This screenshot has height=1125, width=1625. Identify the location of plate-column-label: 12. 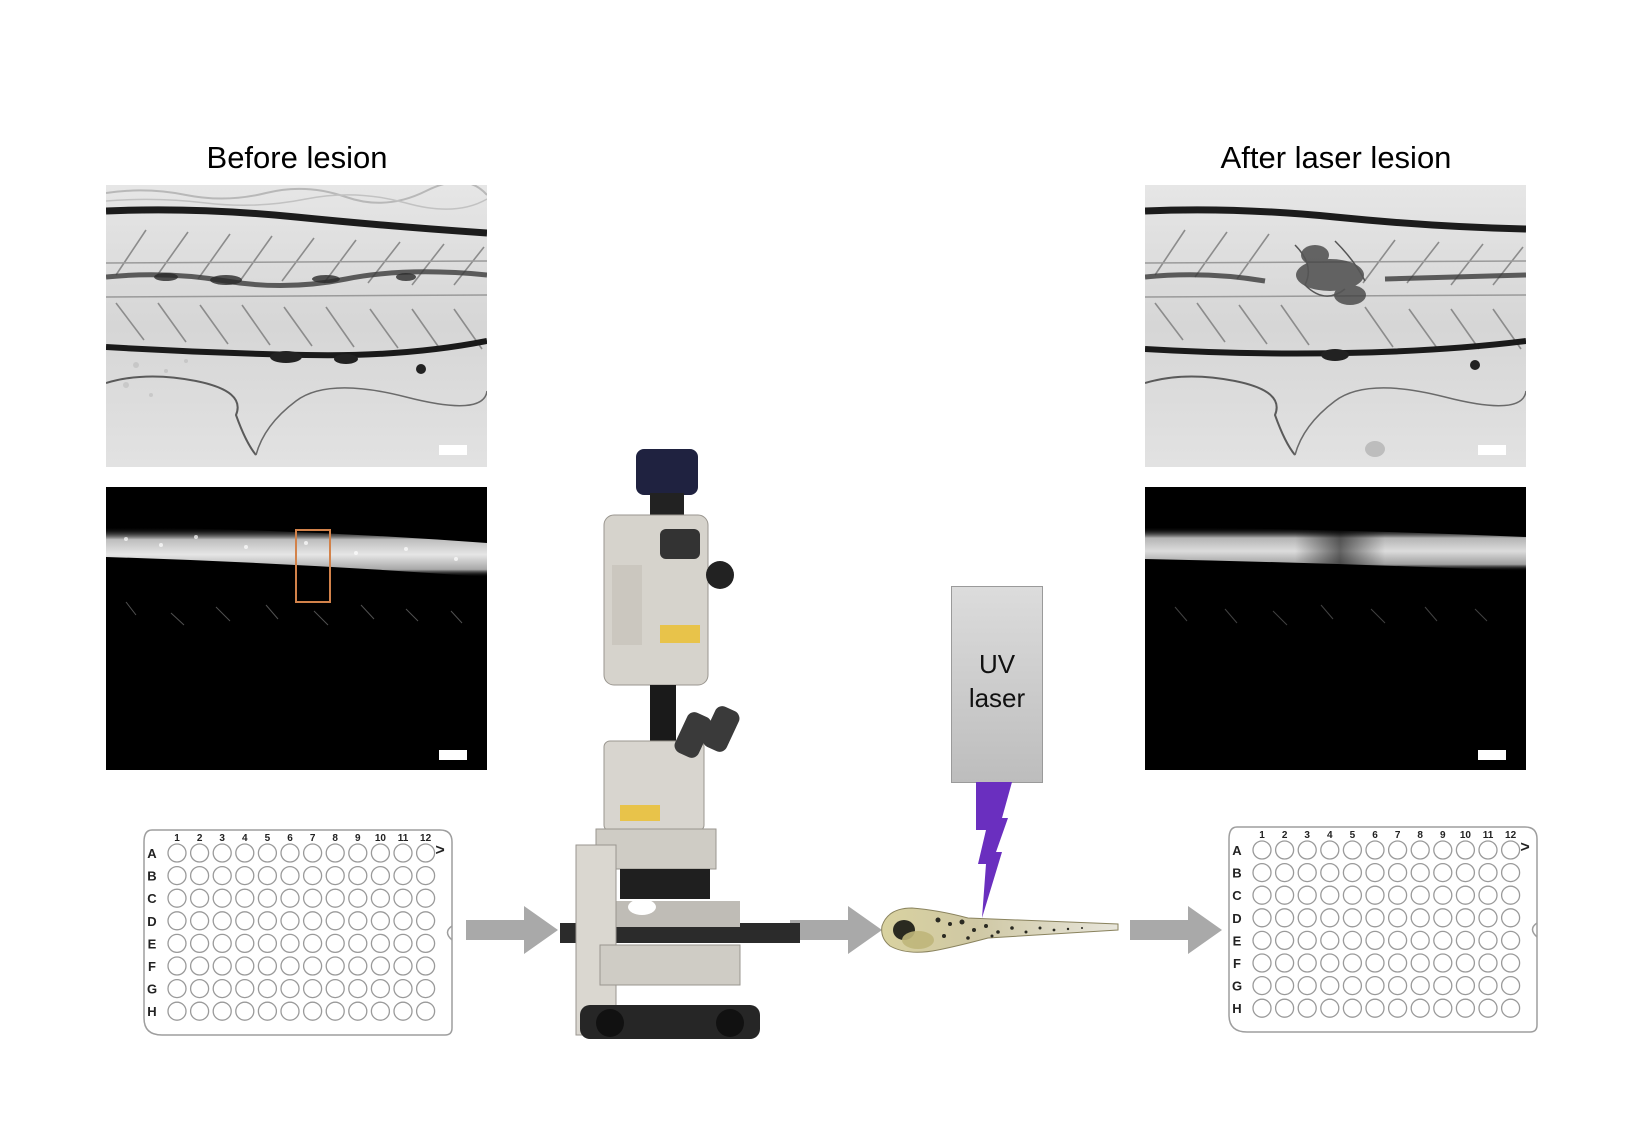
(1511, 835).